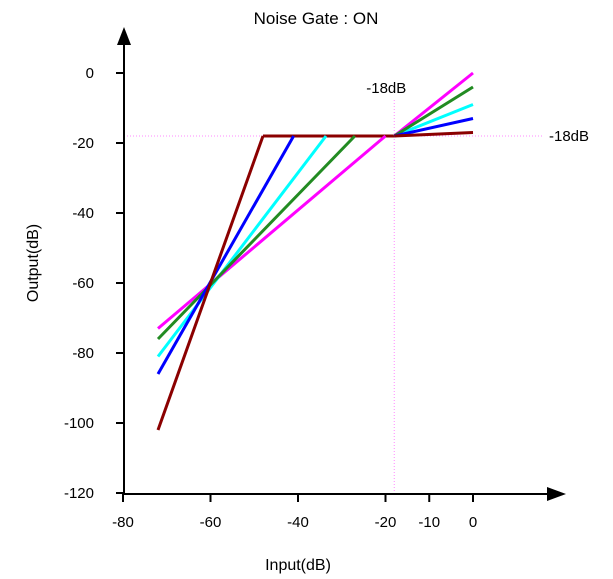 Image resolution: width=613 pixels, height=579 pixels. What do you see at coordinates (90, 73) in the screenshot?
I see `y-tick-label: 0` at bounding box center [90, 73].